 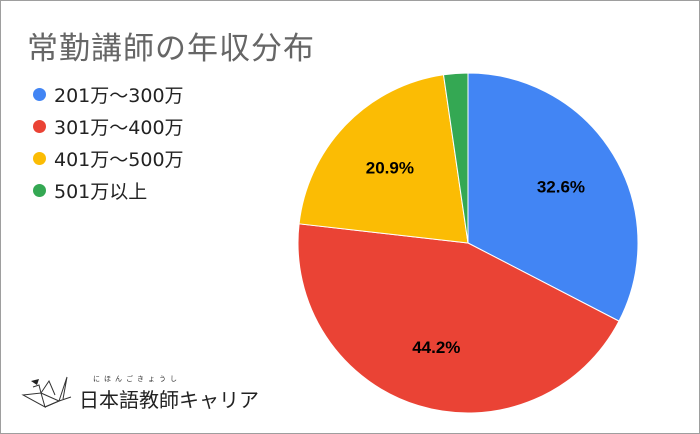 What do you see at coordinates (169, 400) in the screenshot?
I see `logo-text: 日本語教師キャリア` at bounding box center [169, 400].